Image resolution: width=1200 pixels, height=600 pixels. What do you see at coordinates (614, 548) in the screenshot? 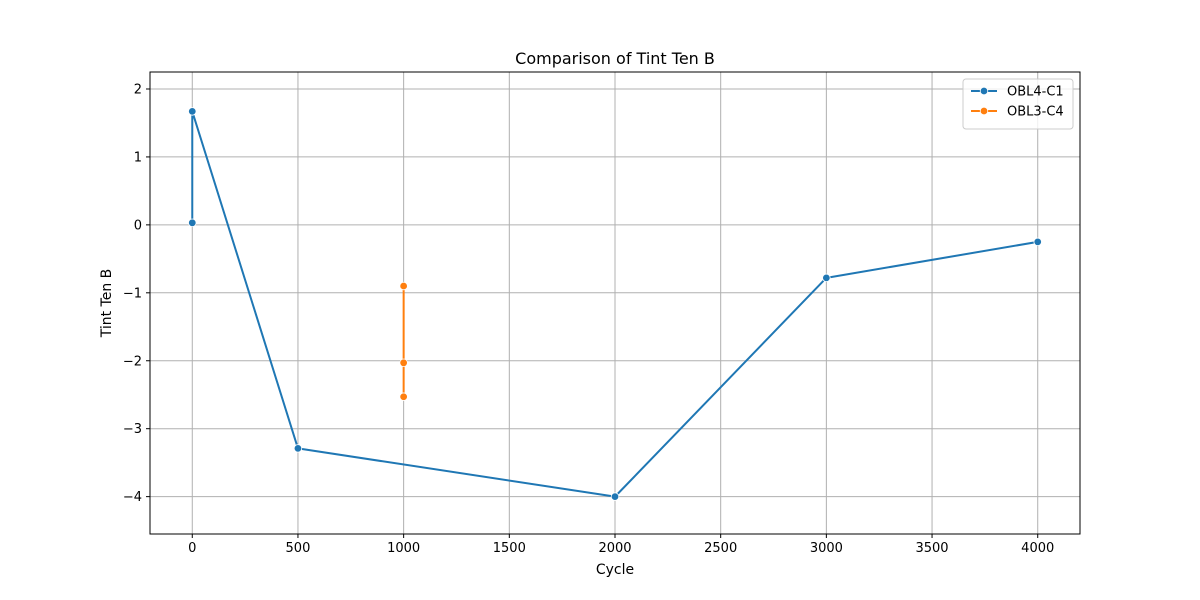
I see `x-tick-label: 2000` at bounding box center [614, 548].